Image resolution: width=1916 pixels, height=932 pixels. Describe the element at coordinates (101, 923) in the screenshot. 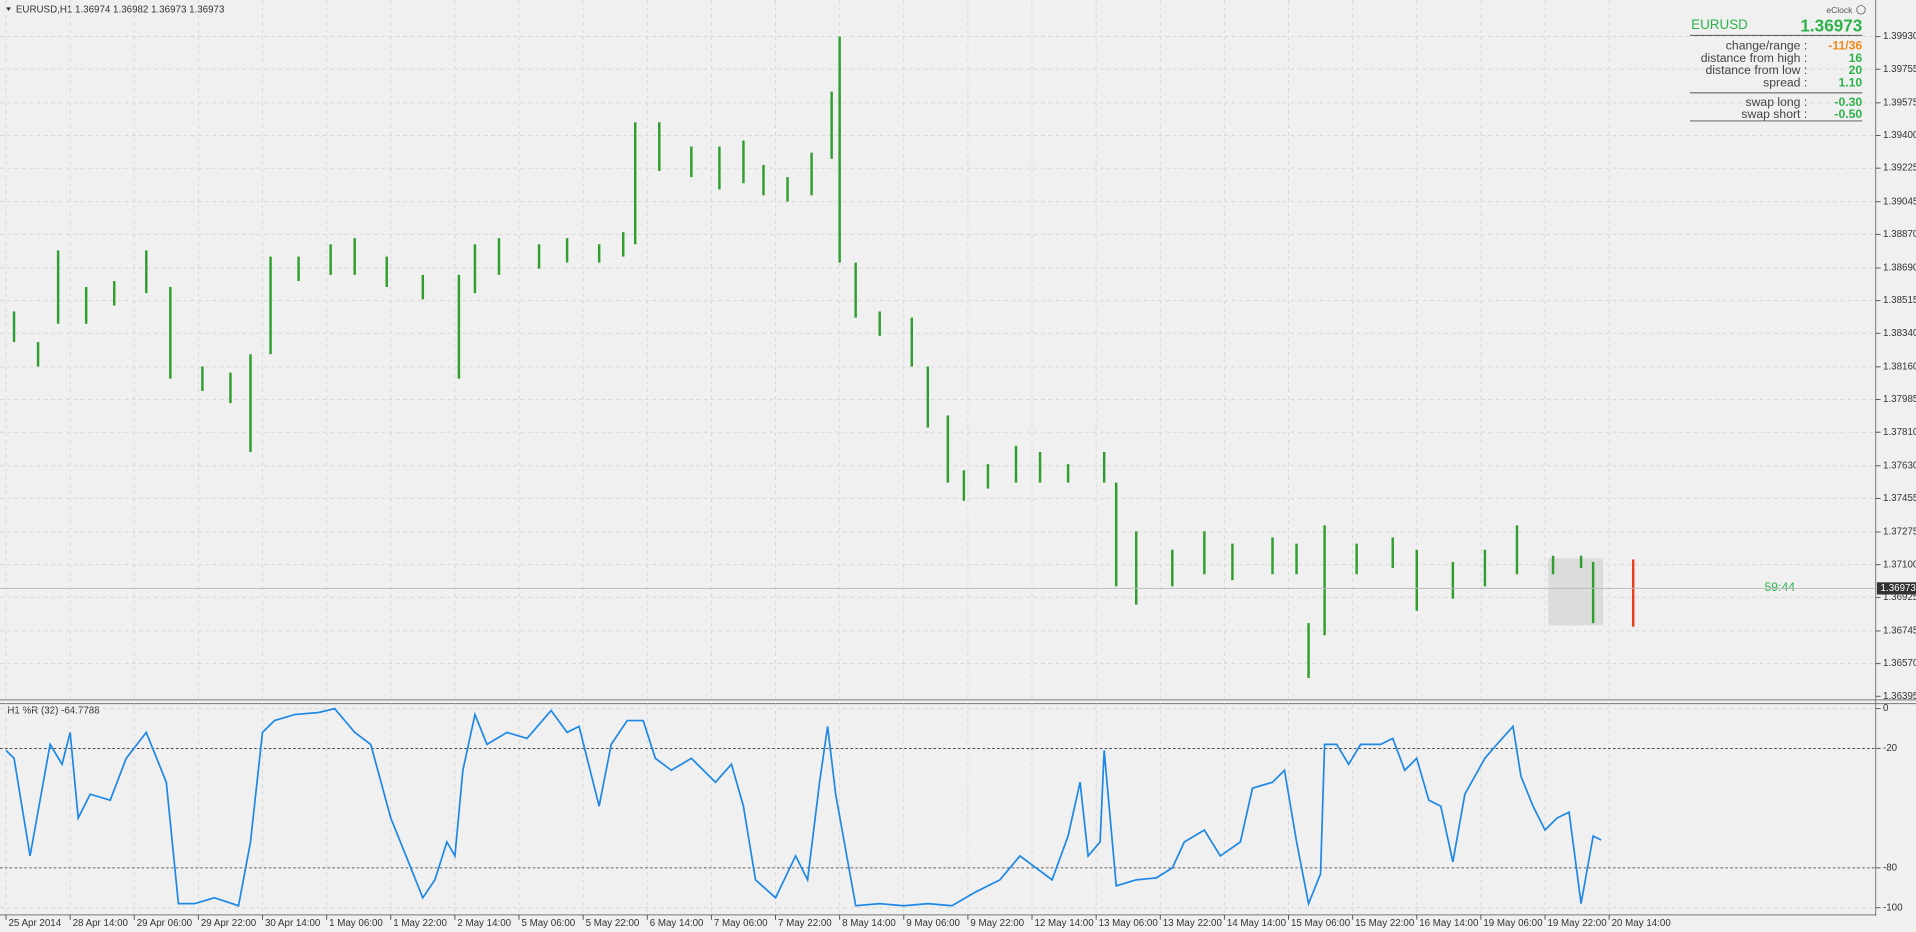

I see `x-tick-label: 28 Apr 14:00` at that location.